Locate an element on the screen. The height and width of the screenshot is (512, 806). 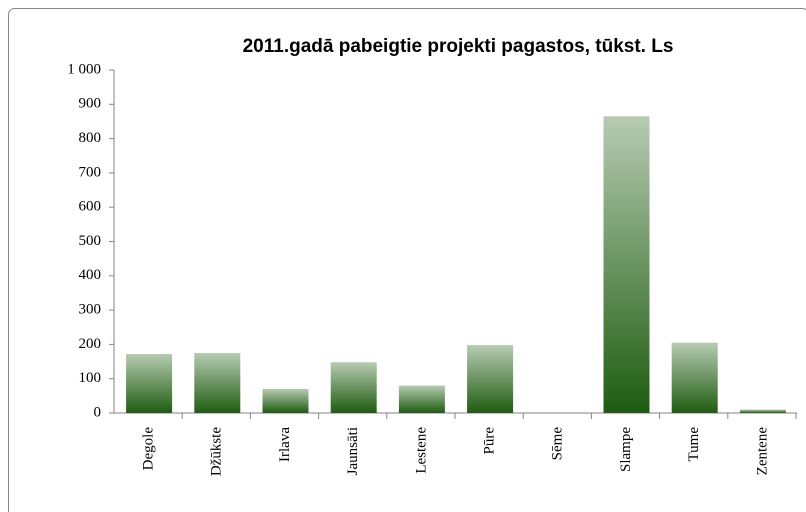
y-tick-label: 300 is located at coordinates (90, 310).